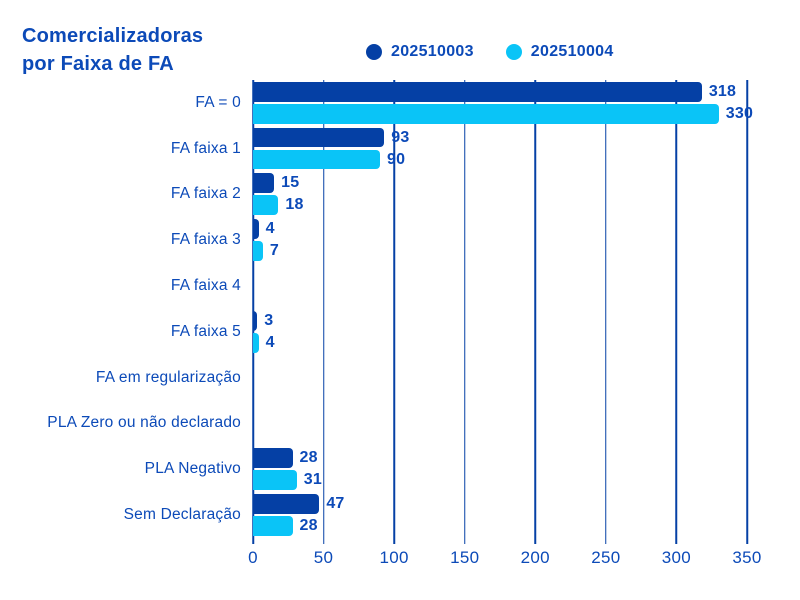  I want to click on legend-label: 202510003, so click(432, 51).